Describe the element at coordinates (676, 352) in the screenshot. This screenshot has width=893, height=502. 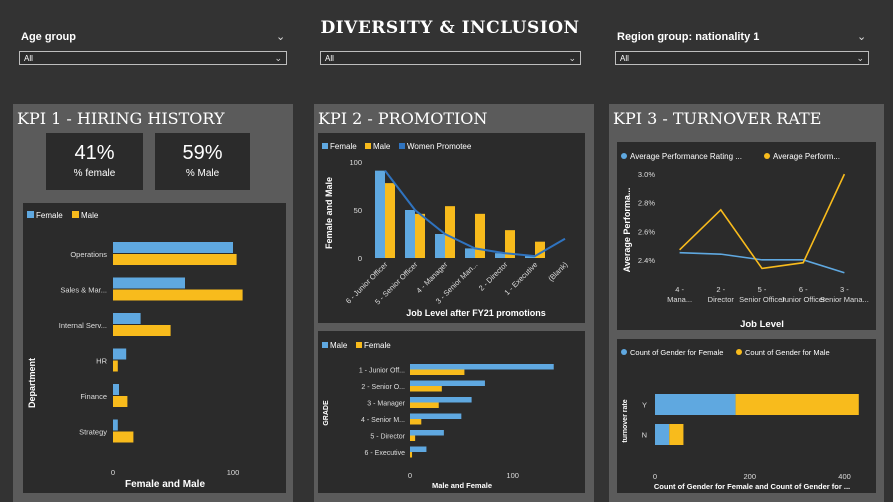
I see `legend-female-label: Count of Gender for Female` at that location.